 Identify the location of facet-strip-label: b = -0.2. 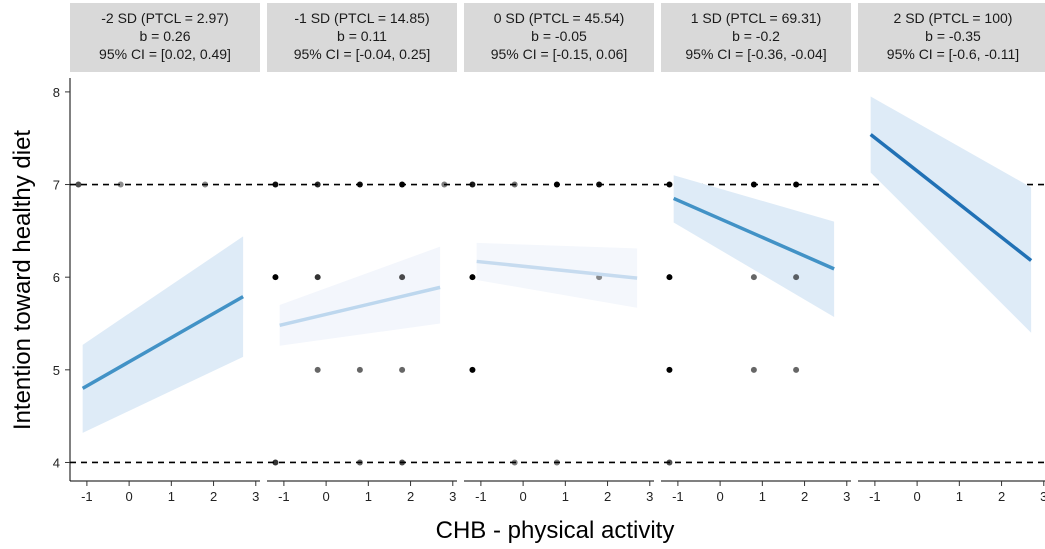
(756, 36).